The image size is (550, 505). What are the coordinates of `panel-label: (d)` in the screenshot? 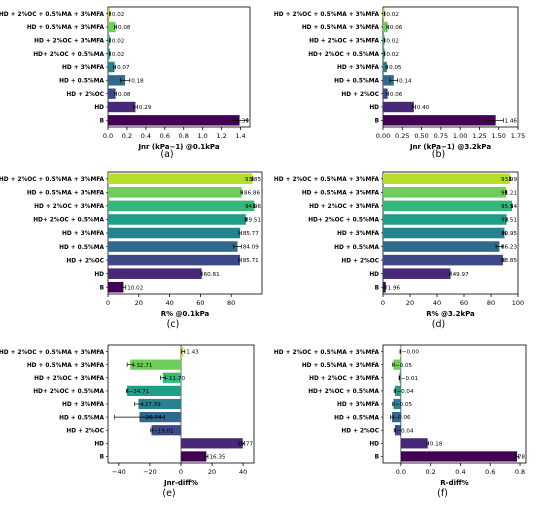 It's located at (438, 324).